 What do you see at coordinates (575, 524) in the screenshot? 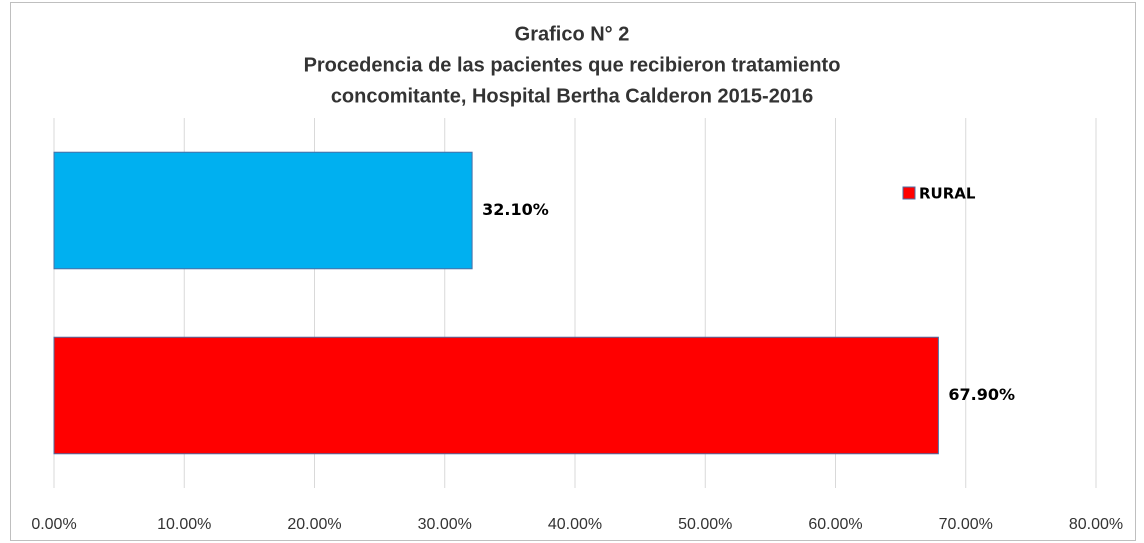
I see `x-tick-label: 40.00%` at bounding box center [575, 524].